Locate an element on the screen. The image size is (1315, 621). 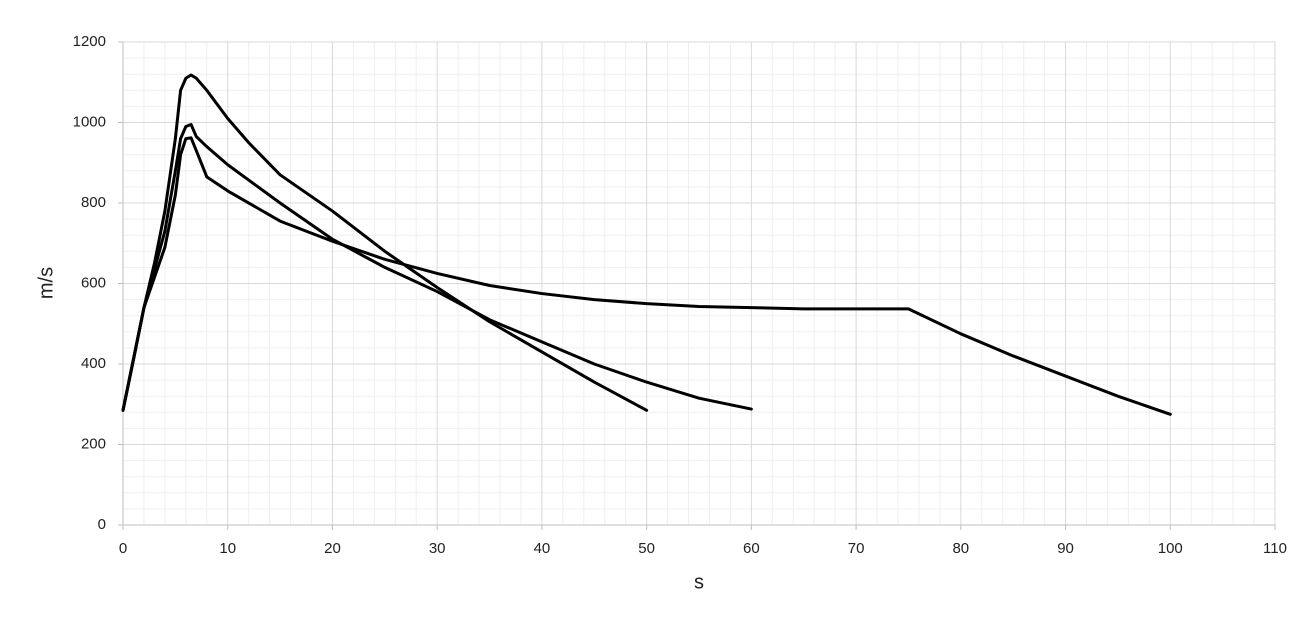
x-tick-label: 60 is located at coordinates (751, 548).